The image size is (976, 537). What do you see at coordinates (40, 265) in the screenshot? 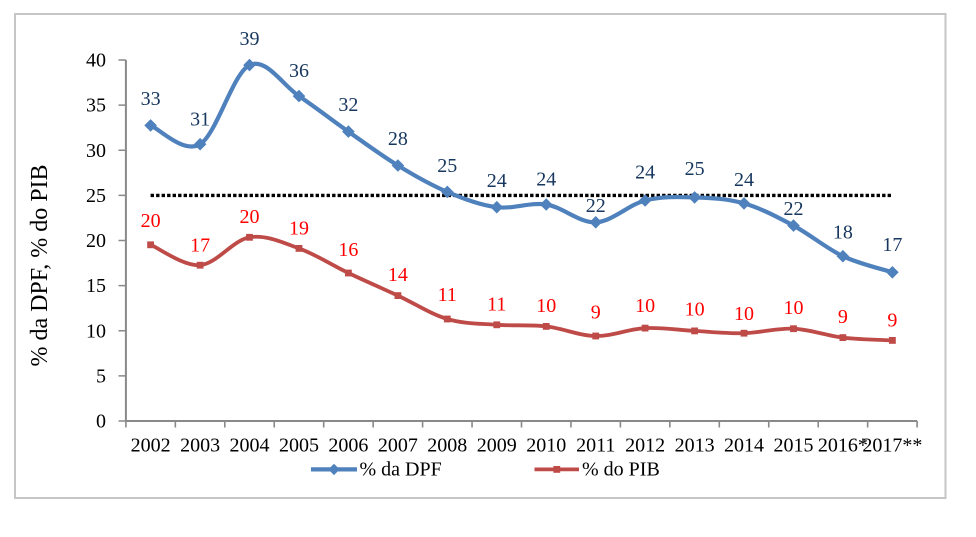
I see `svg-text: % da DPF, % do PIB` at bounding box center [40, 265].